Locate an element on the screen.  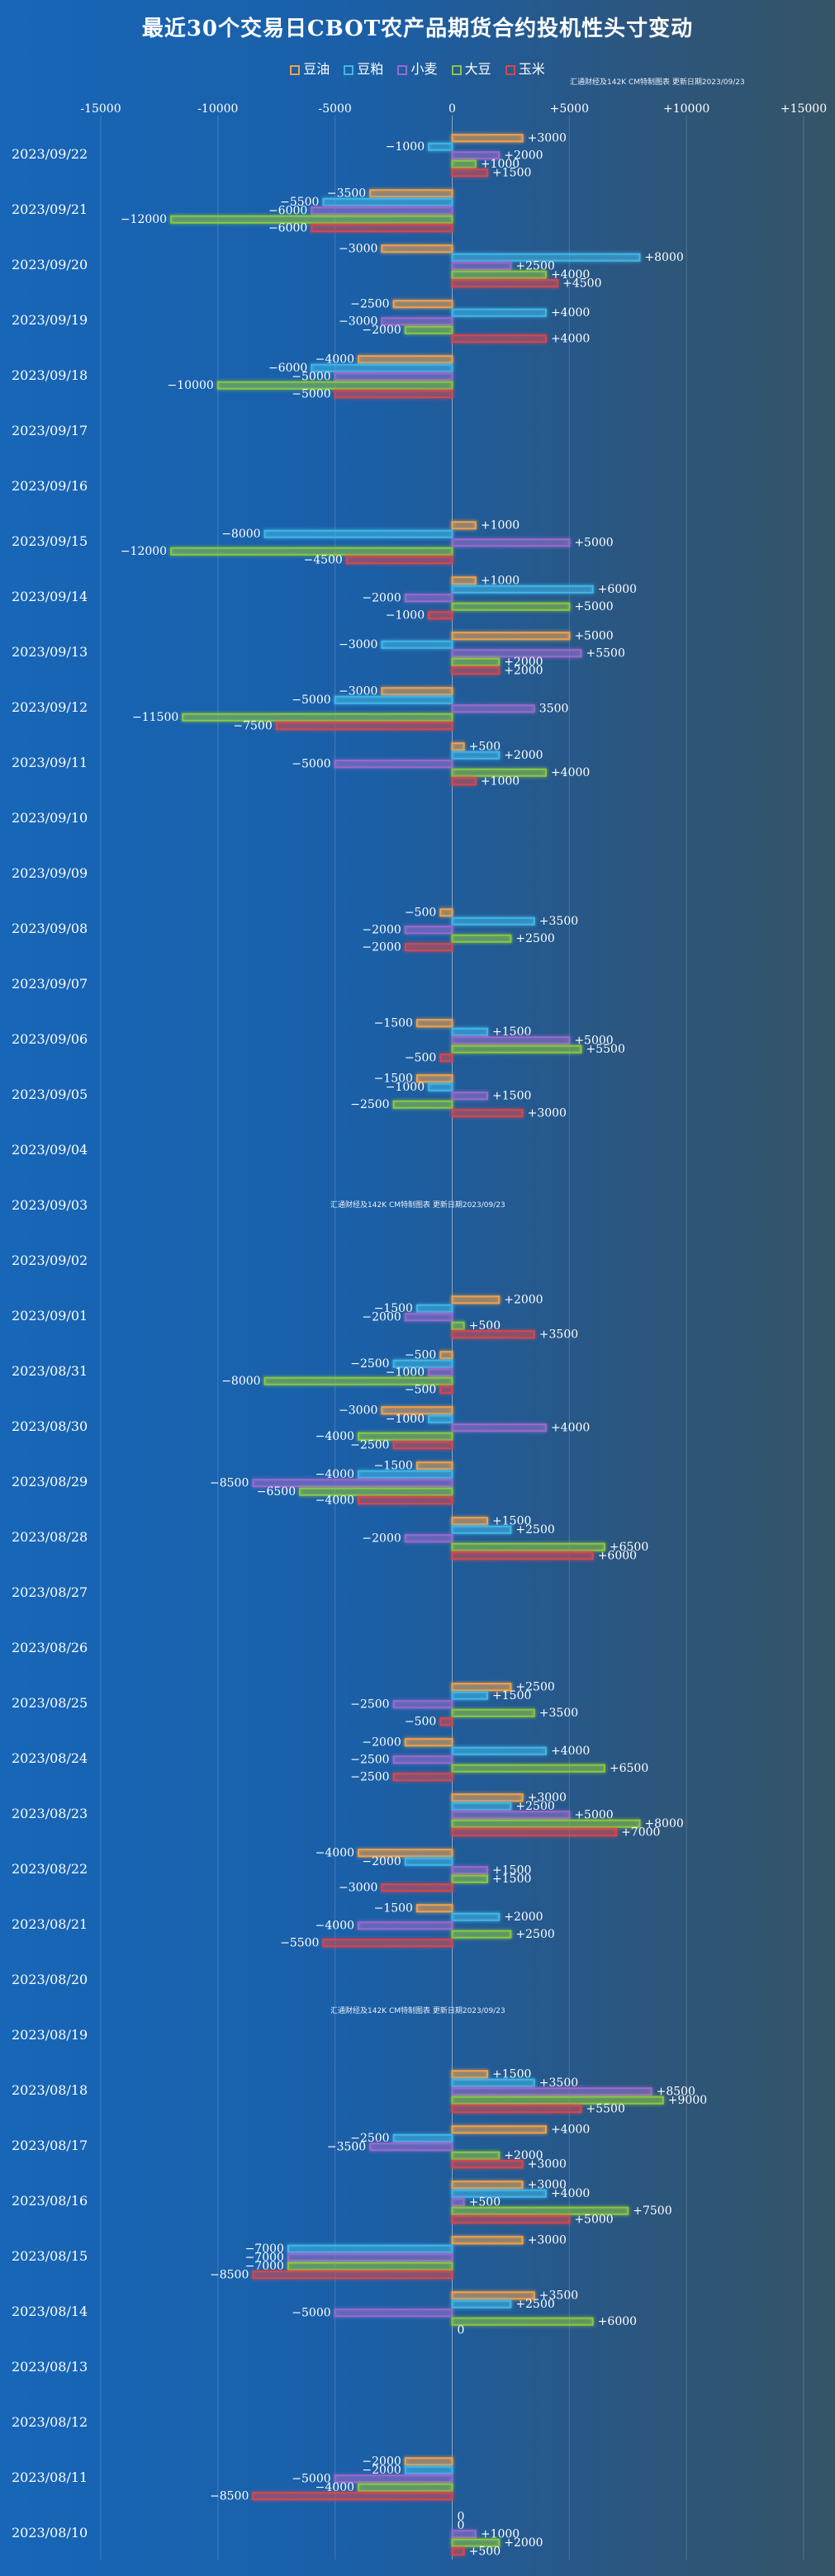
legend-item-soyoil: 豆油 is located at coordinates (310, 68).